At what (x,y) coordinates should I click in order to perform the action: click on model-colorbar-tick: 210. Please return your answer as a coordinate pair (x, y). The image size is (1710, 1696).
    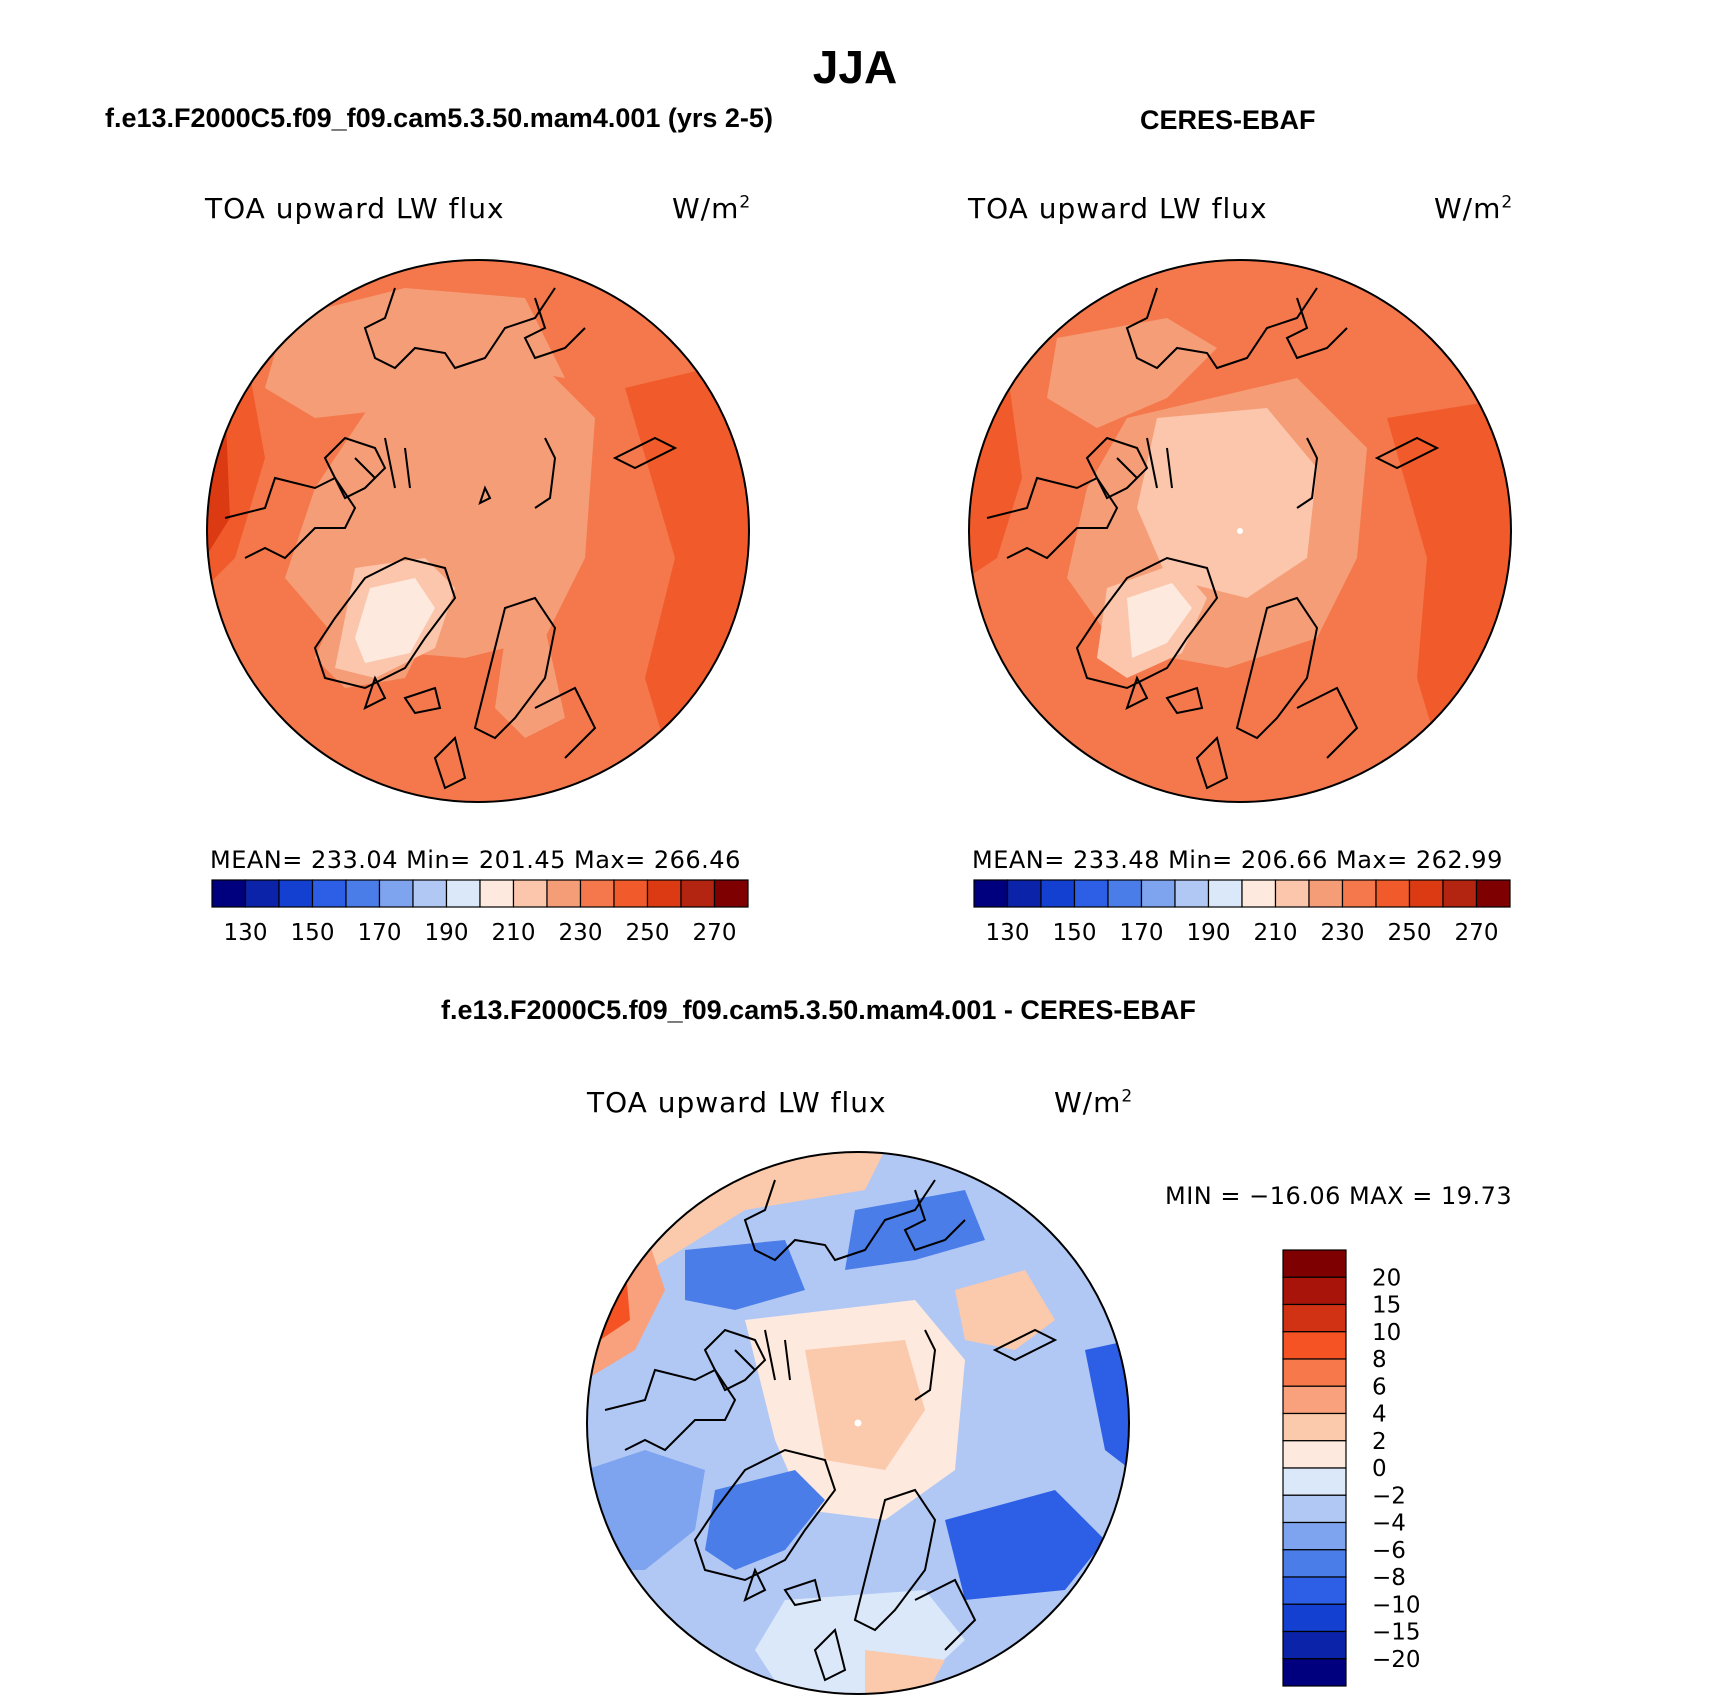
    Looking at the image, I should click on (514, 933).